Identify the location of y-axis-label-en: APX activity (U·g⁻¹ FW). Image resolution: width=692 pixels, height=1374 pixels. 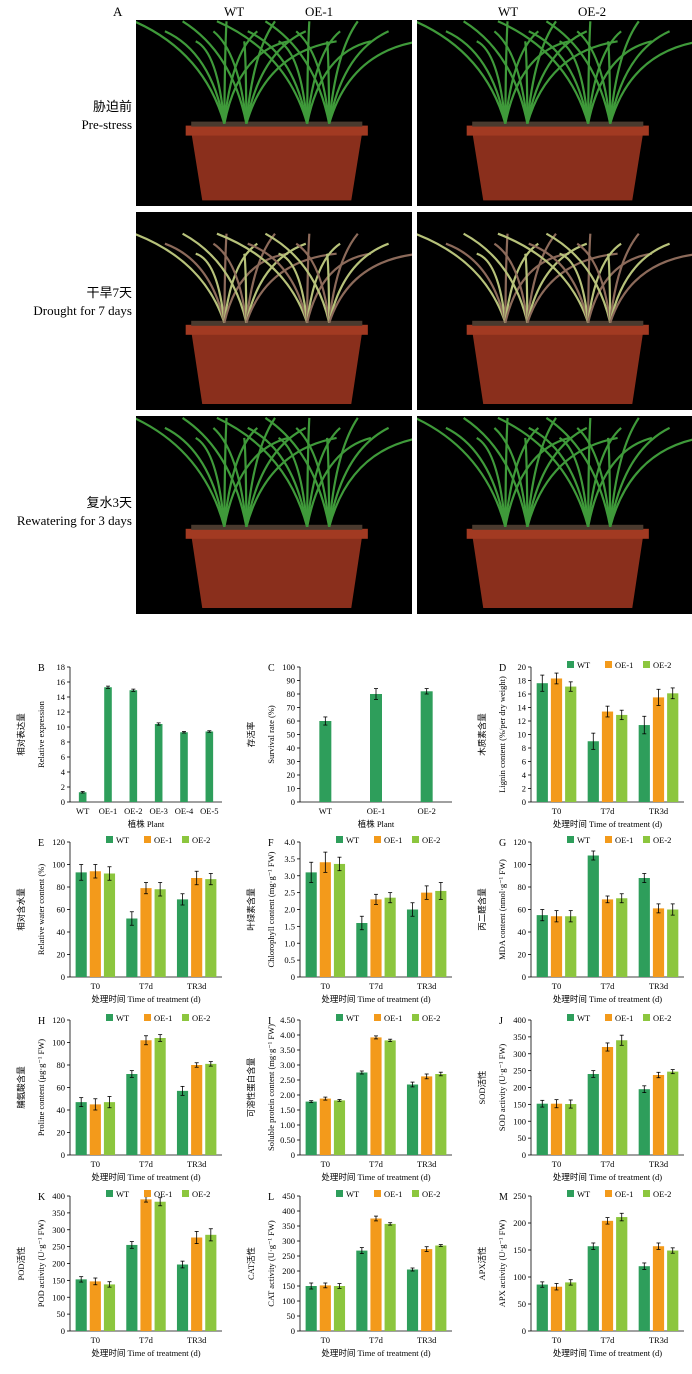
(502, 1264).